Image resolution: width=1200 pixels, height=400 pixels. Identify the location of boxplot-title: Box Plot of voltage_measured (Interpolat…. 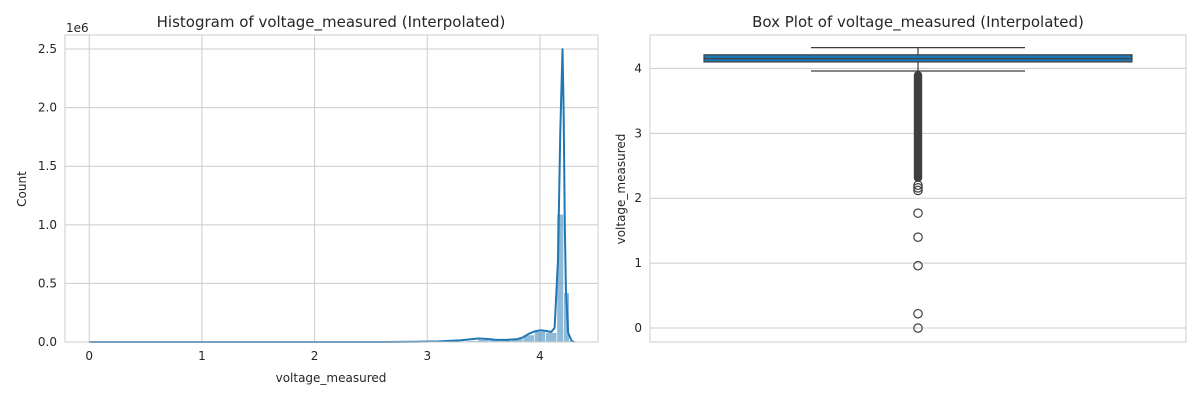
(918, 22).